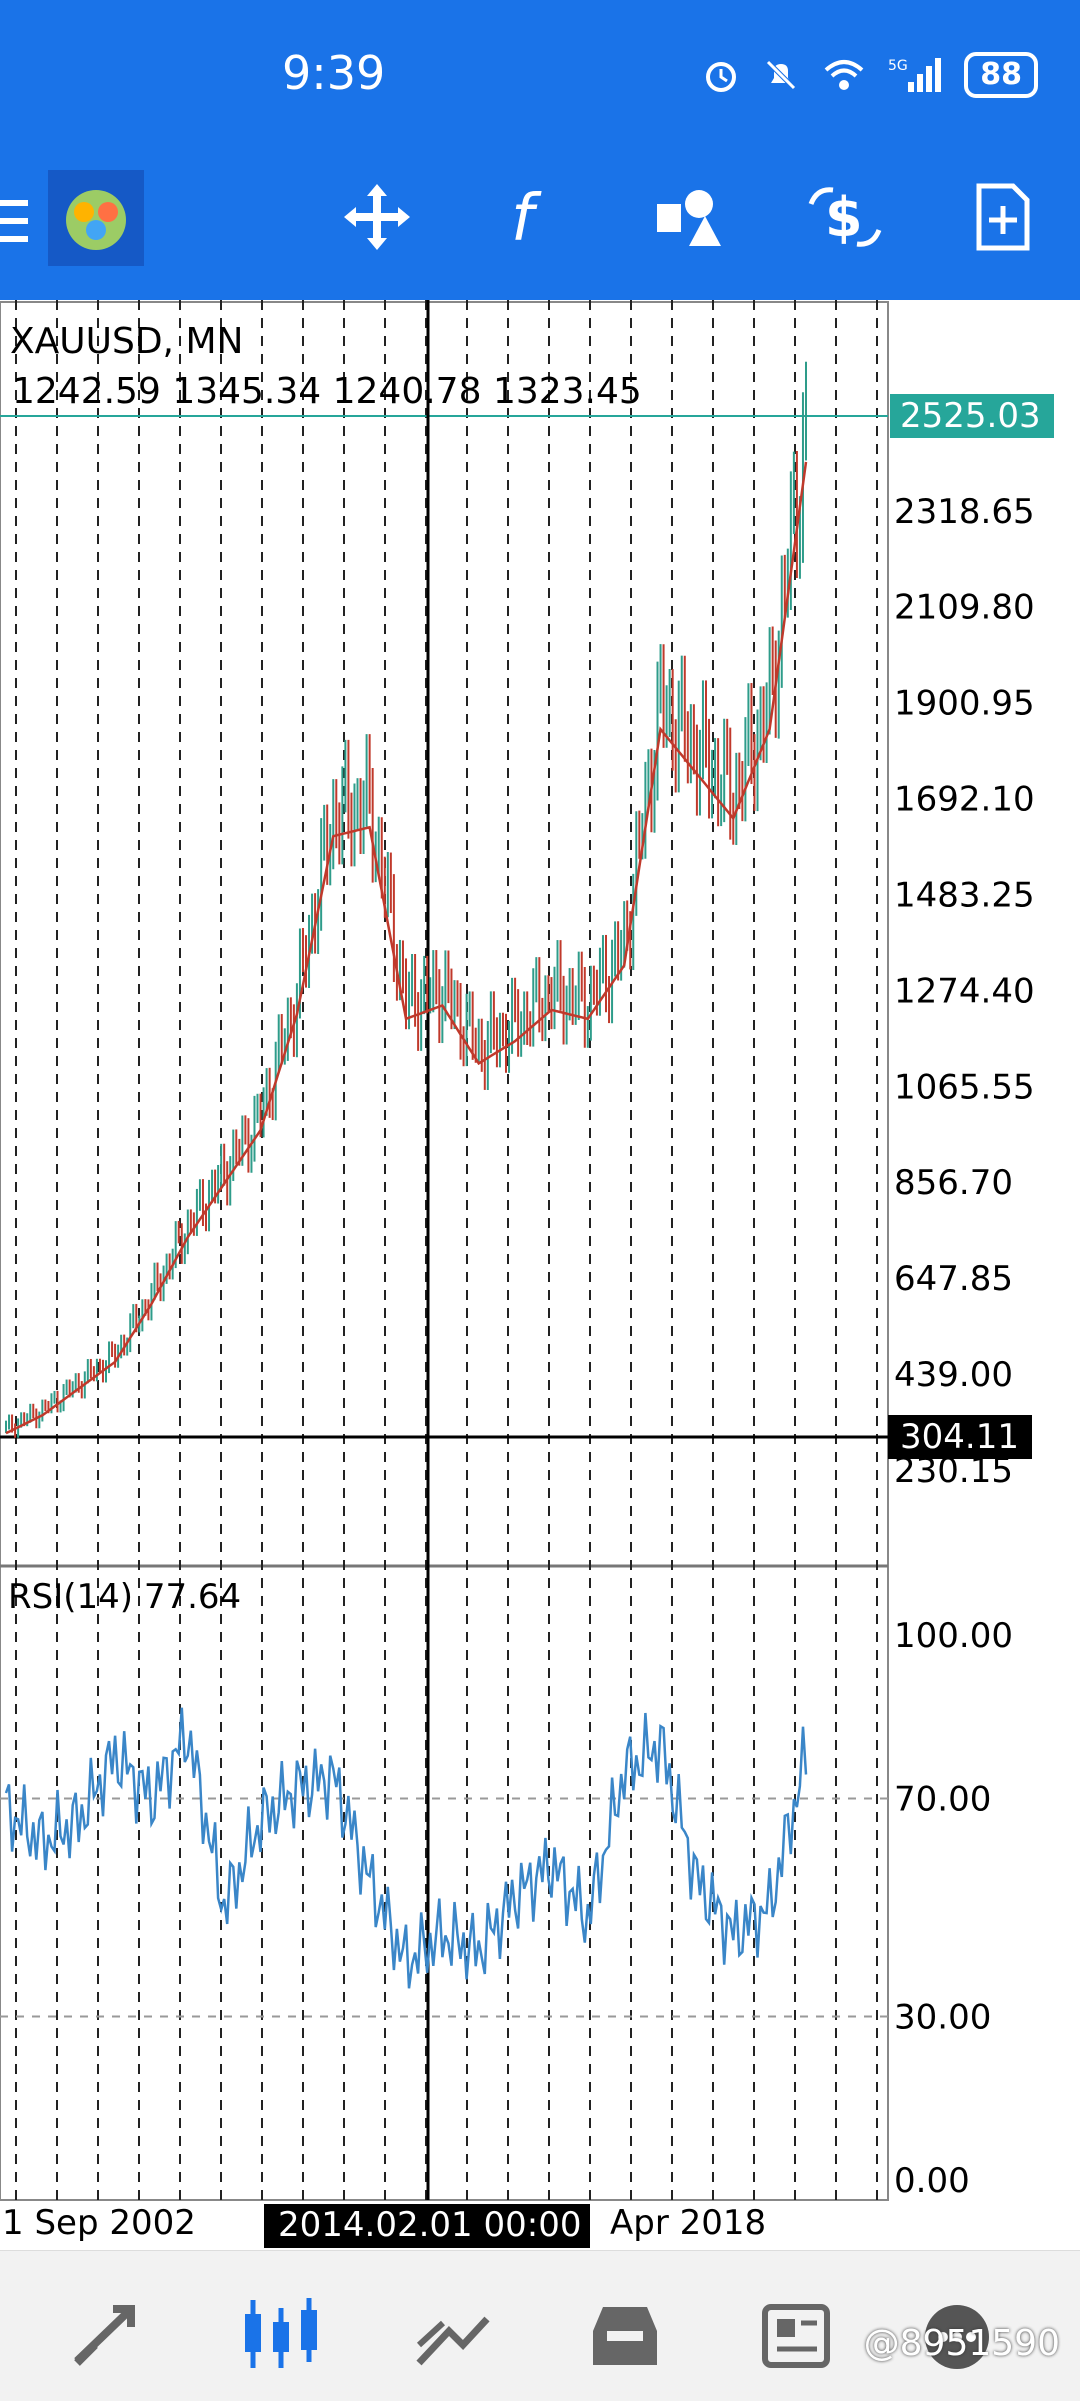  I want to click on alarm-icon, so click(721, 77).